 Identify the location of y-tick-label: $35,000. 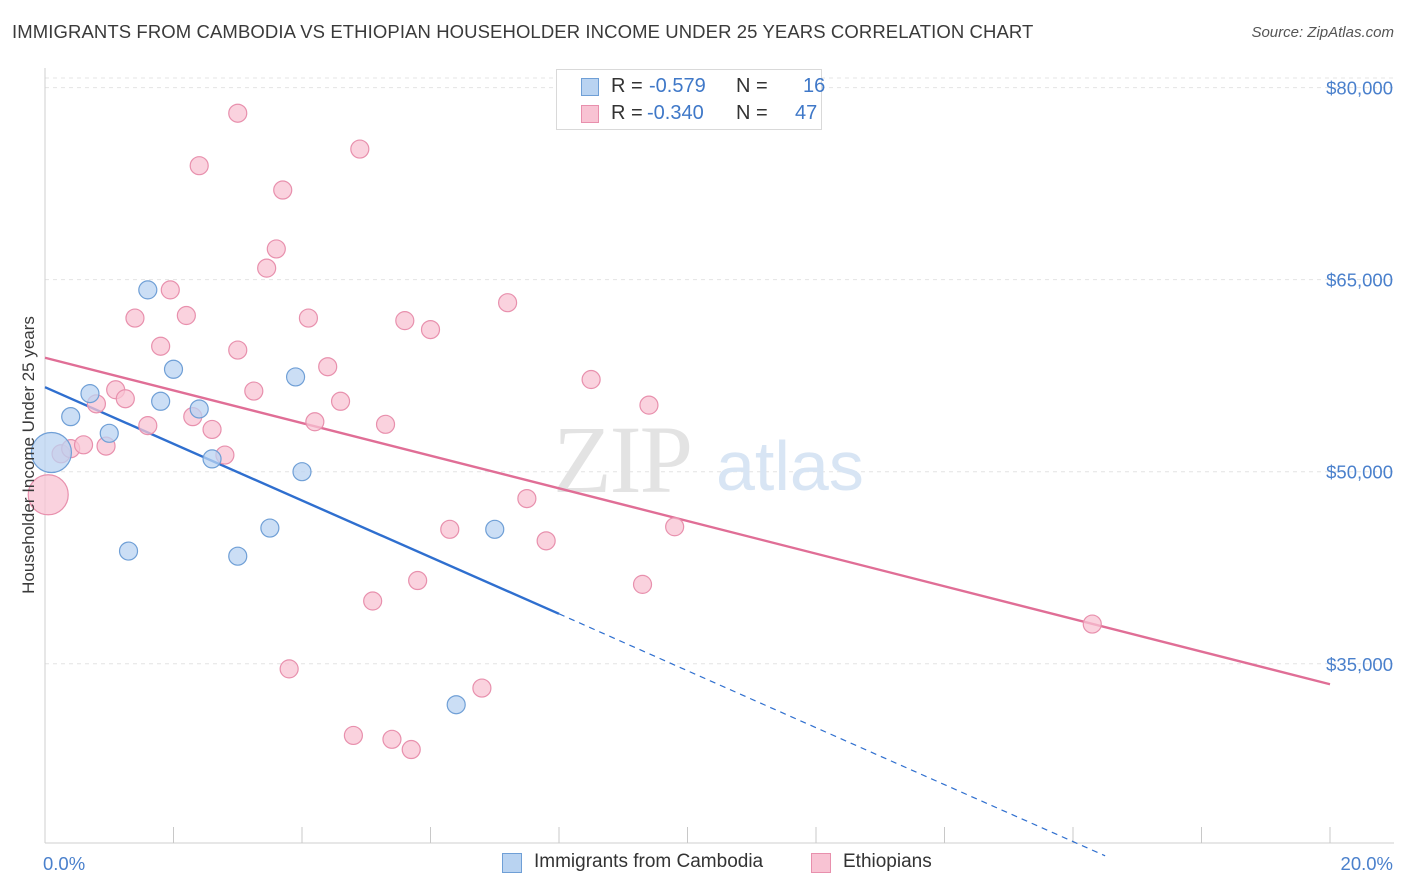
(1359, 664).